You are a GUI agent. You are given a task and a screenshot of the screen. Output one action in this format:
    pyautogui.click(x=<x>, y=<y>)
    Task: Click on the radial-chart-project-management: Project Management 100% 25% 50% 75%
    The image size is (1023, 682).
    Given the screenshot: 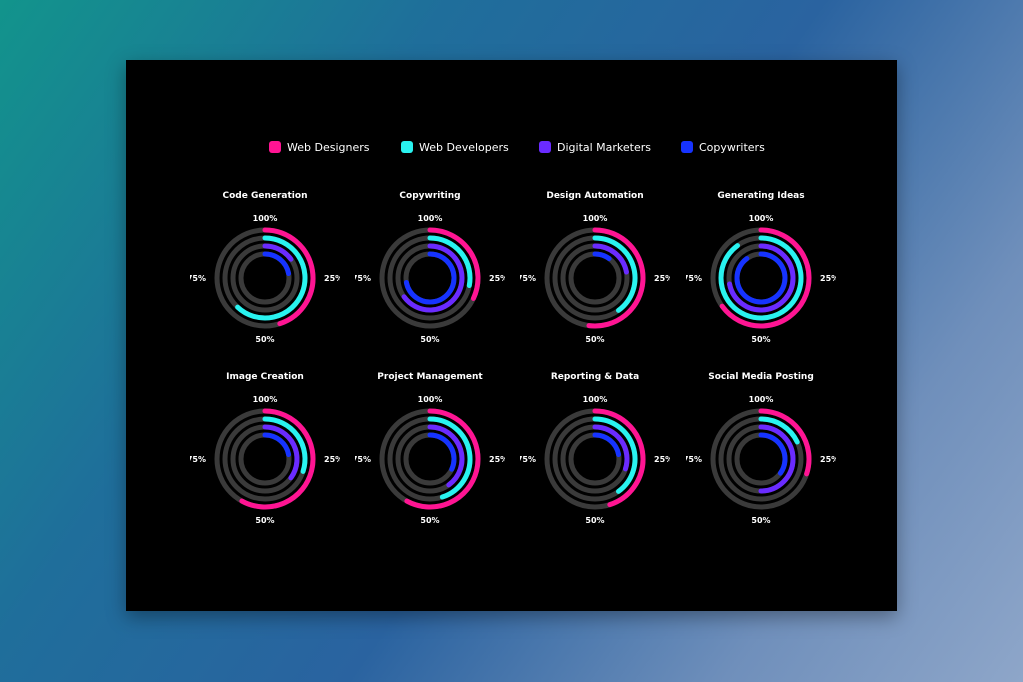 What is the action you would take?
    pyautogui.click(x=430, y=452)
    